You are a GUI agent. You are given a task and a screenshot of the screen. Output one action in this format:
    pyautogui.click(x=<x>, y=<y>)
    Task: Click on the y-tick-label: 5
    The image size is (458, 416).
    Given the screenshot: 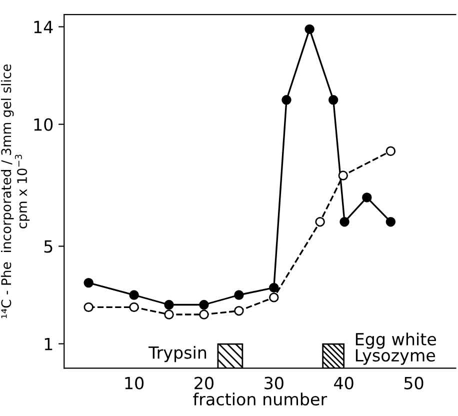 What is the action you would take?
    pyautogui.click(x=48, y=246)
    